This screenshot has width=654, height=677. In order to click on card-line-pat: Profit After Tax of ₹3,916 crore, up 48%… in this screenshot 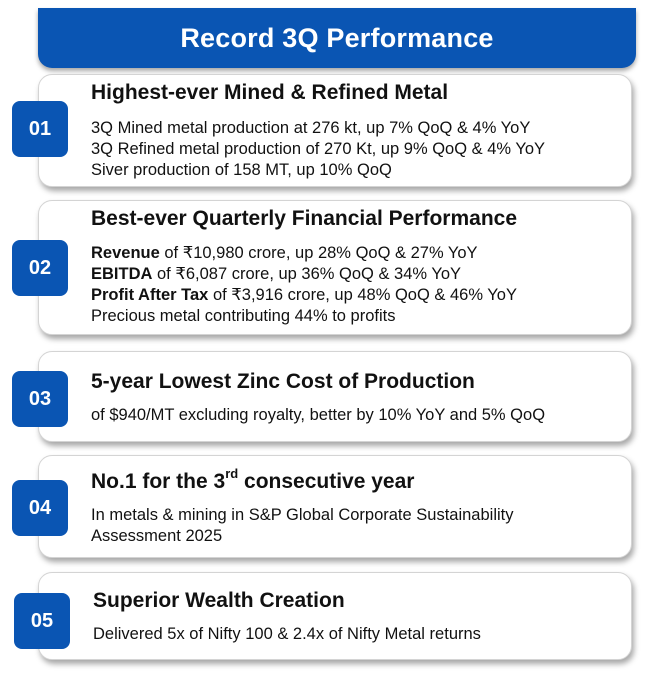, I will do `click(304, 295)`.